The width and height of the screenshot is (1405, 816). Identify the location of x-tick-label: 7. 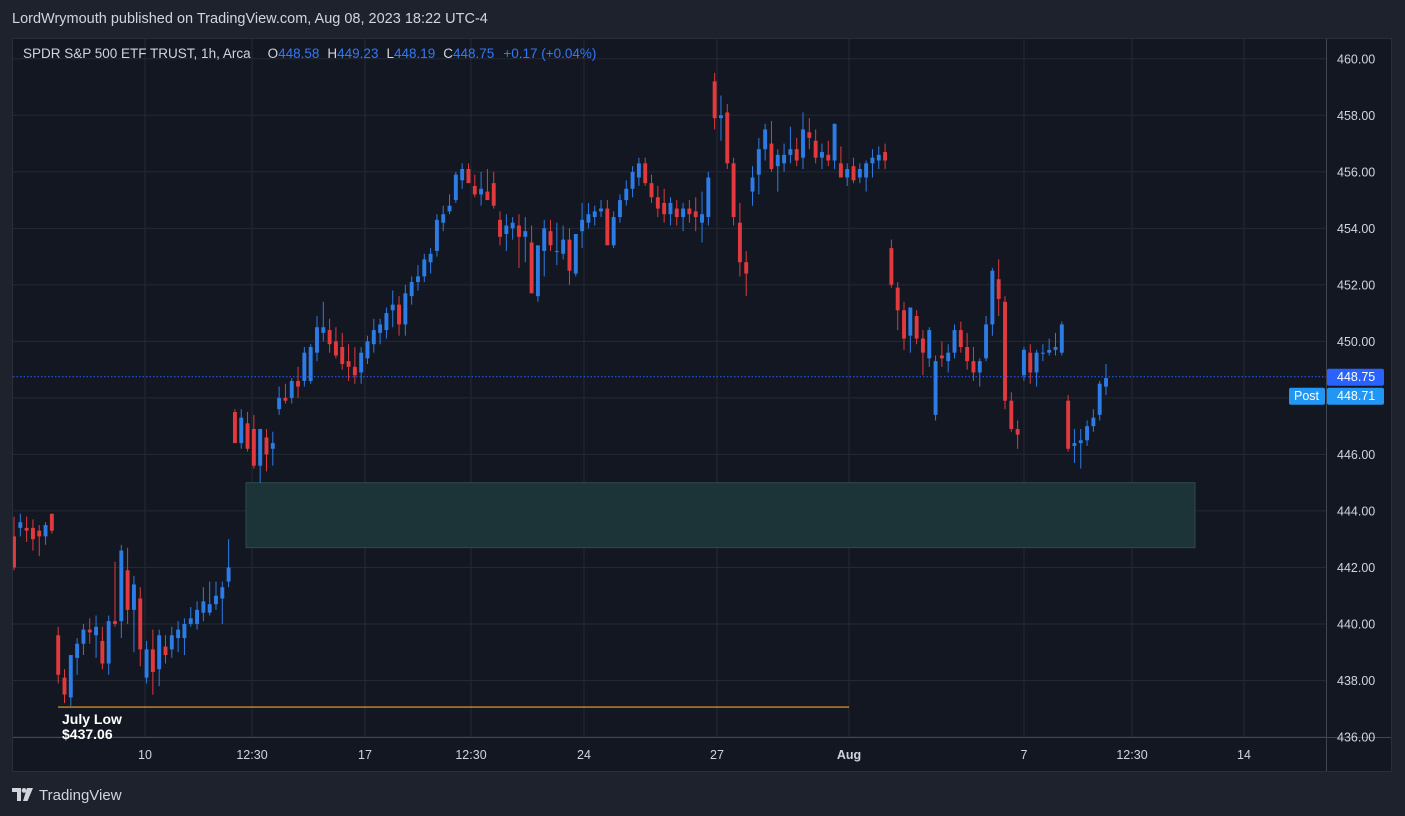
(1024, 755).